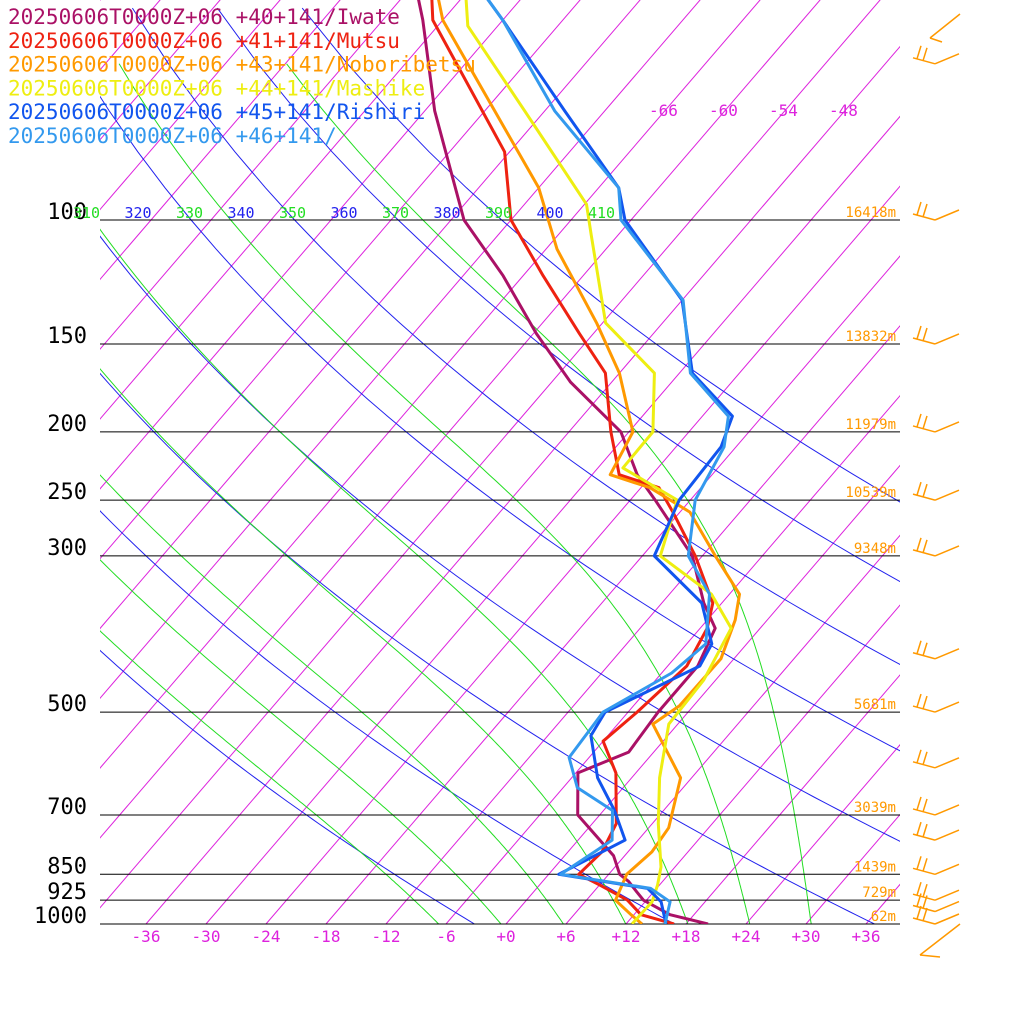  Describe the element at coordinates (505, 936) in the screenshot. I see `temperature-tick-label: +0` at that location.